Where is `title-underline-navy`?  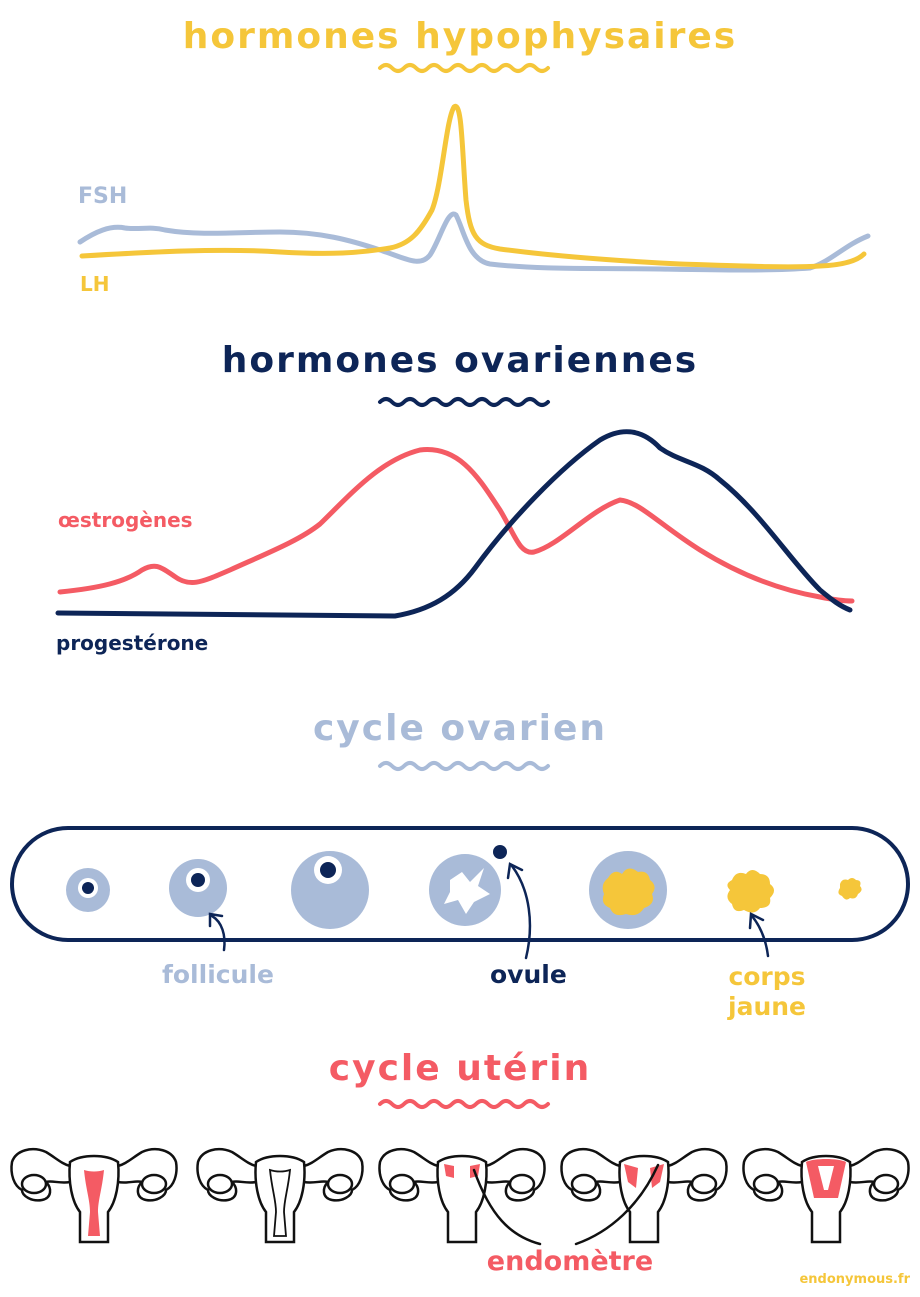
title-underline-navy is located at coordinates (464, 402).